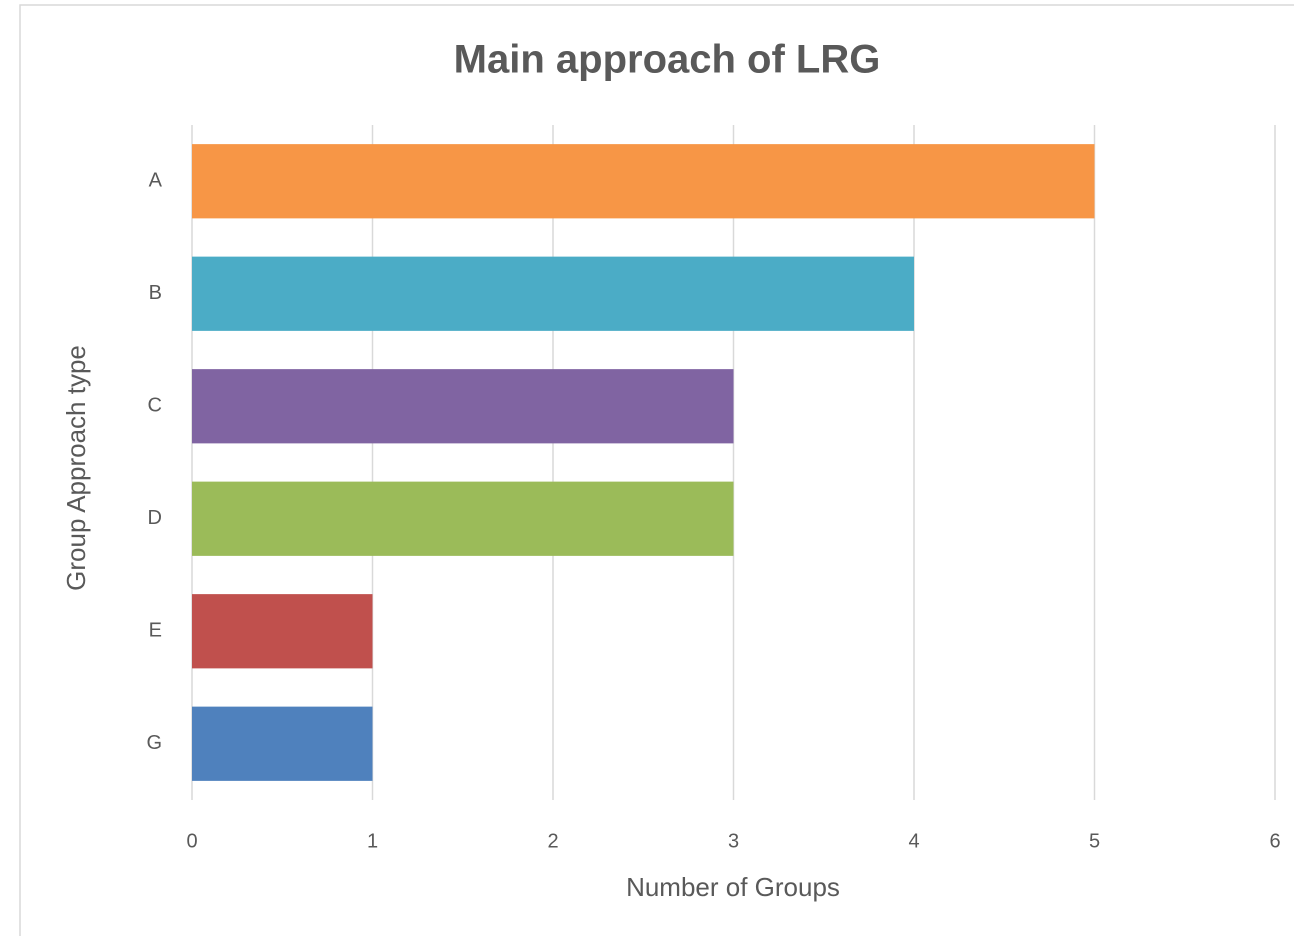 The width and height of the screenshot is (1294, 936). What do you see at coordinates (155, 293) in the screenshot?
I see `y-tick-label: B` at bounding box center [155, 293].